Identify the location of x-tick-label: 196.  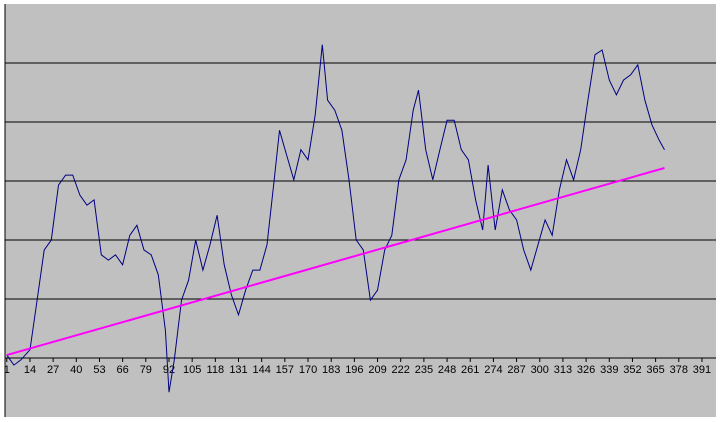
(354, 370).